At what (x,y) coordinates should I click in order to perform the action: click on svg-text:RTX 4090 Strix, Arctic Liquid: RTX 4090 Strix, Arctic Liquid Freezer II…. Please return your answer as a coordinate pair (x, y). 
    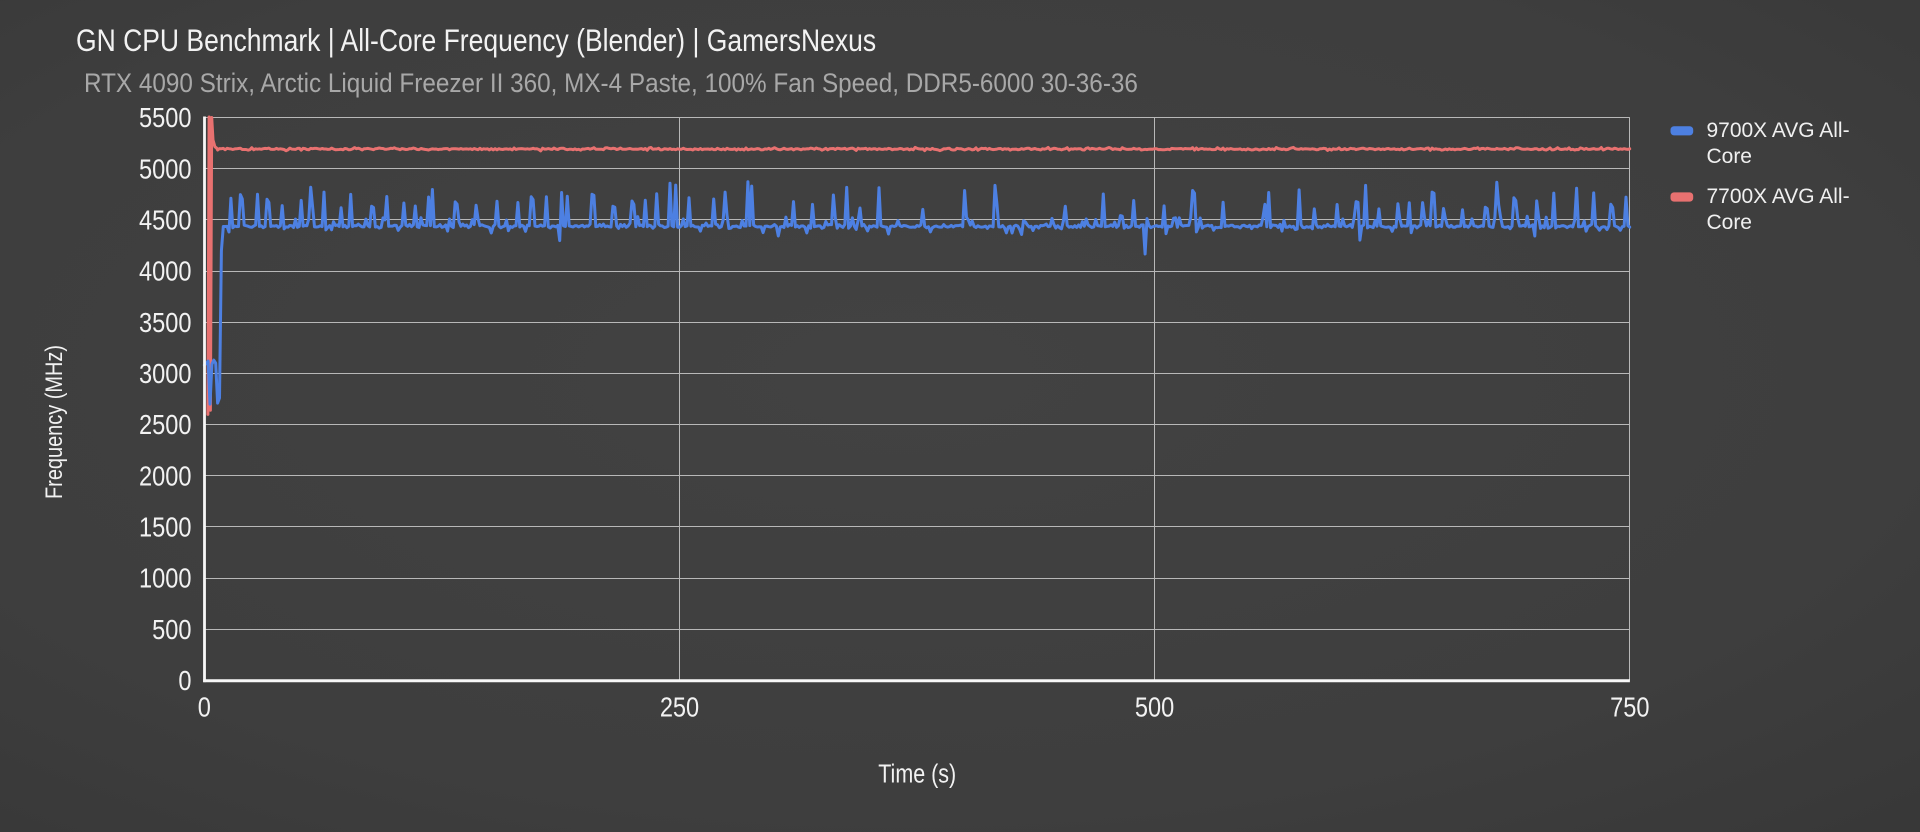
    Looking at the image, I should click on (611, 83).